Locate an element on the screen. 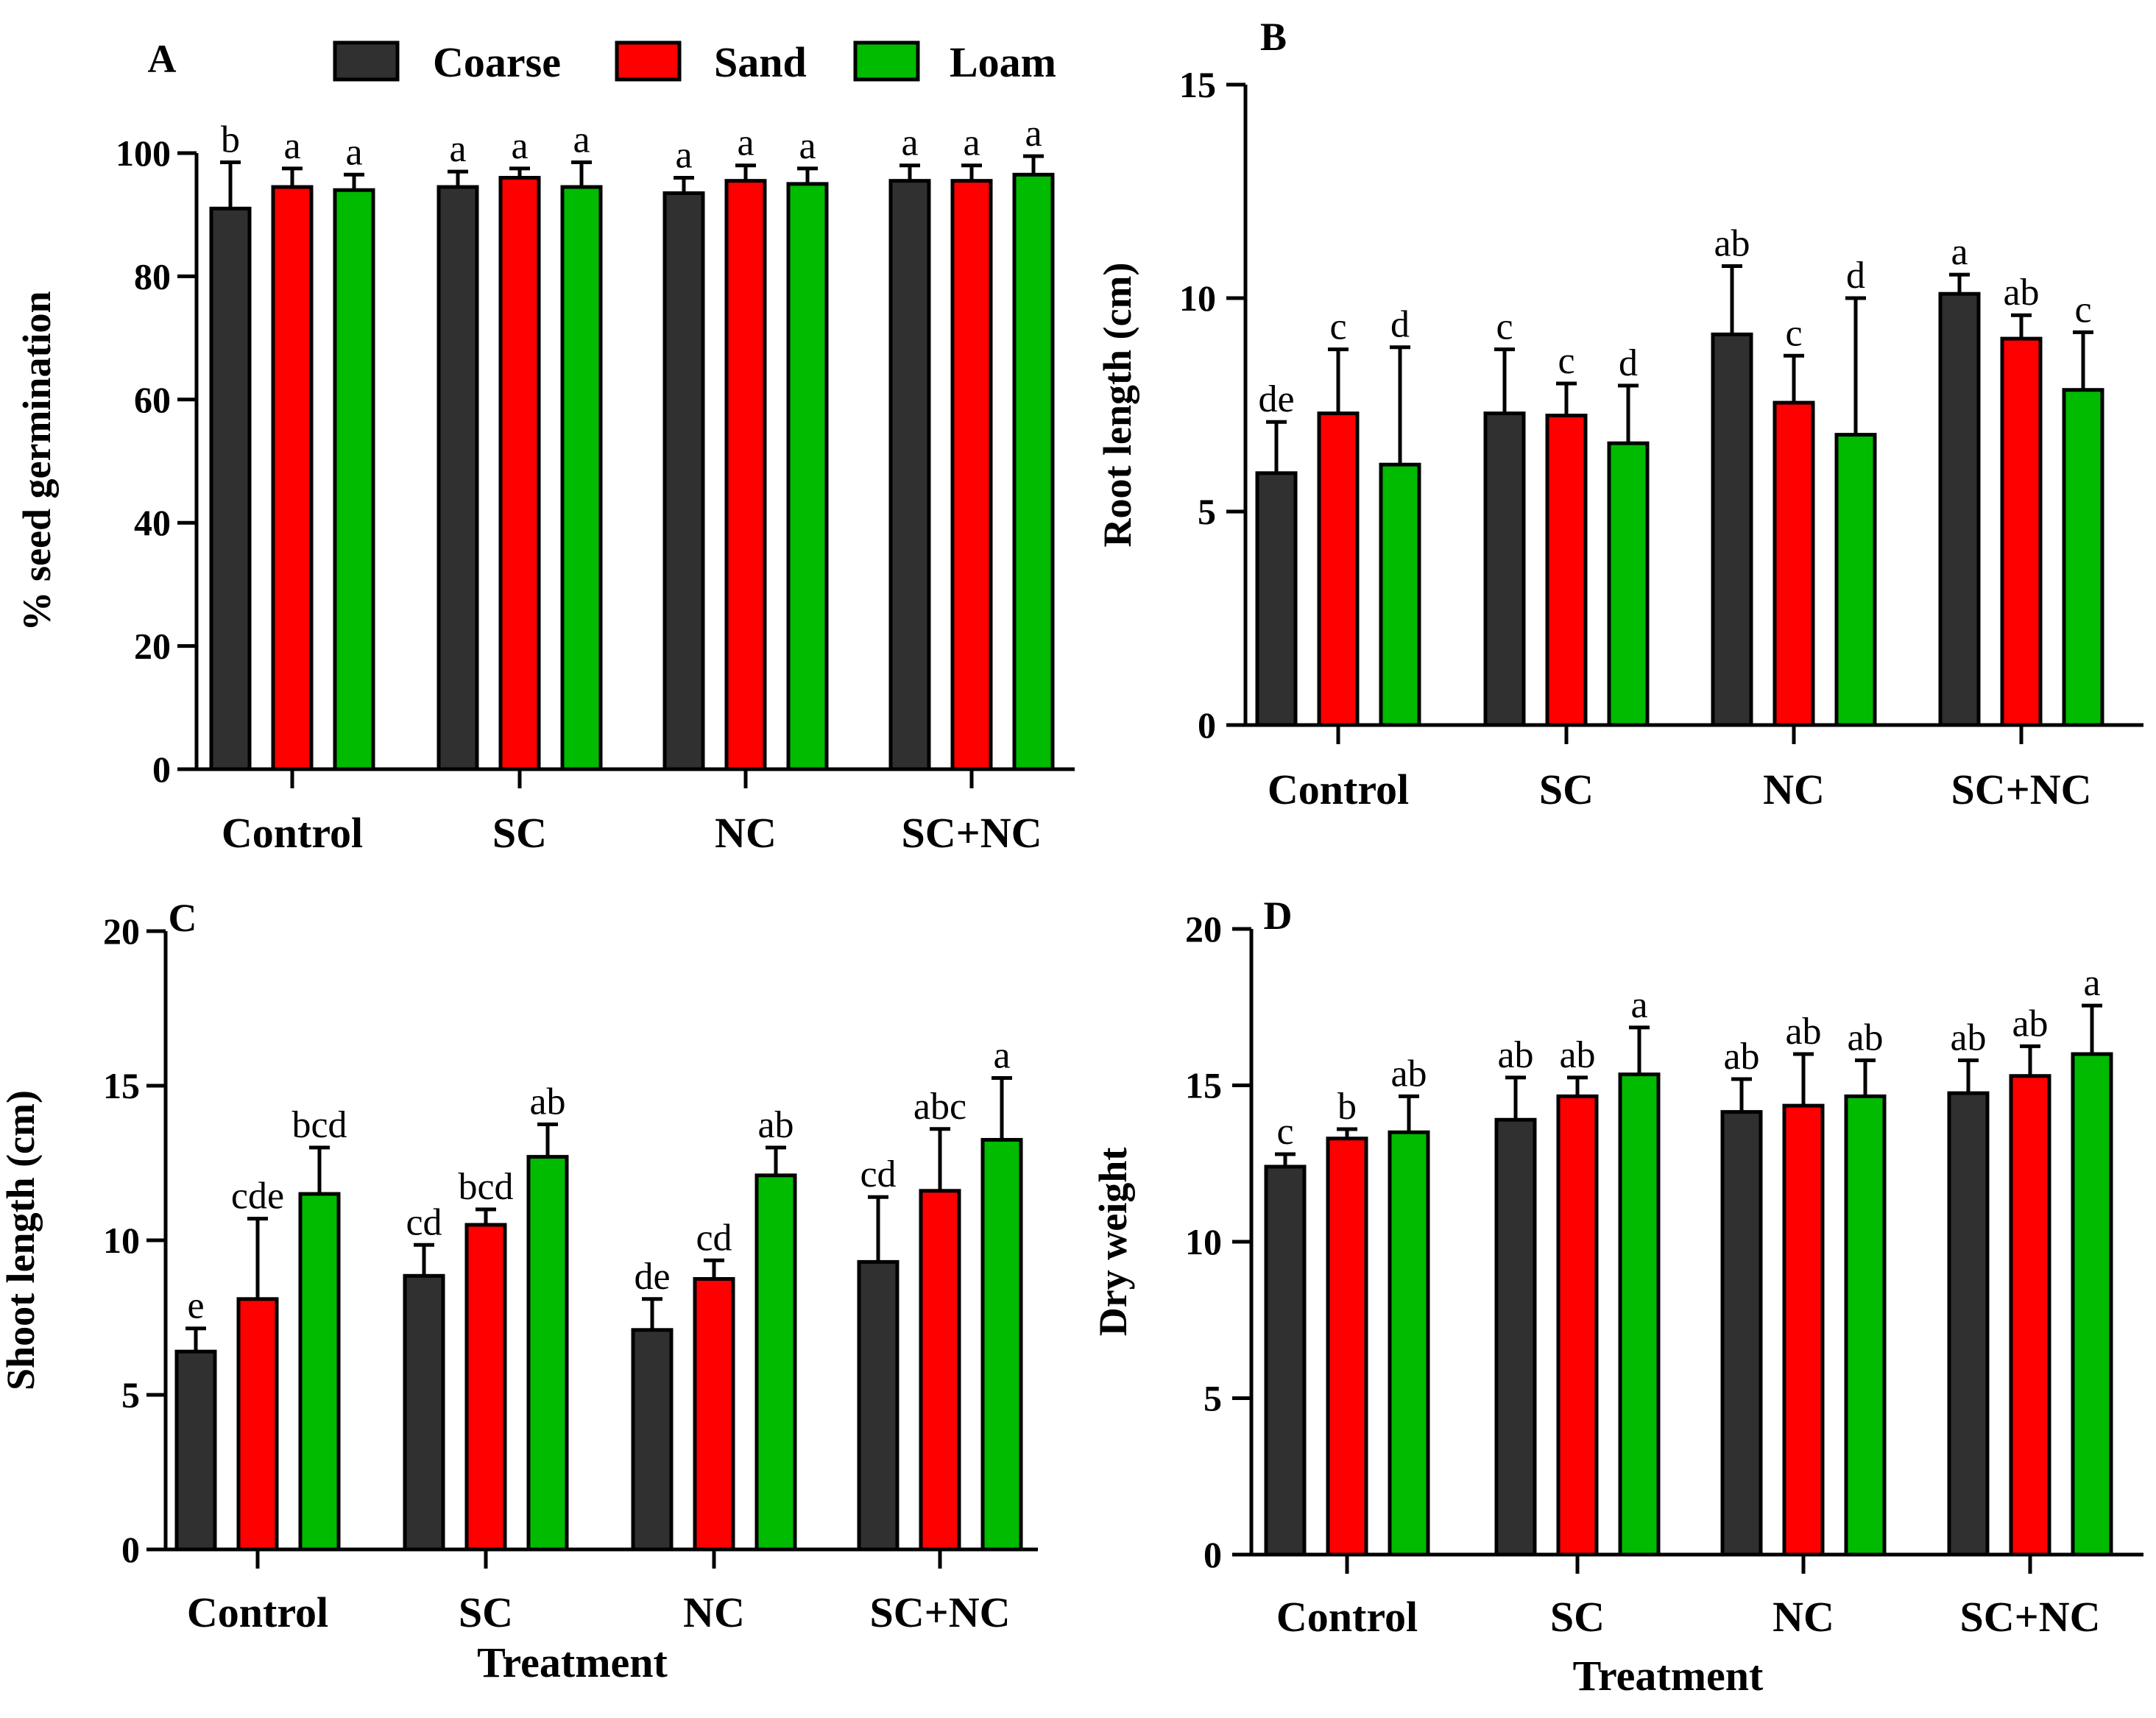 This screenshot has height=1718, width=2156. significance-label: b is located at coordinates (230, 140).